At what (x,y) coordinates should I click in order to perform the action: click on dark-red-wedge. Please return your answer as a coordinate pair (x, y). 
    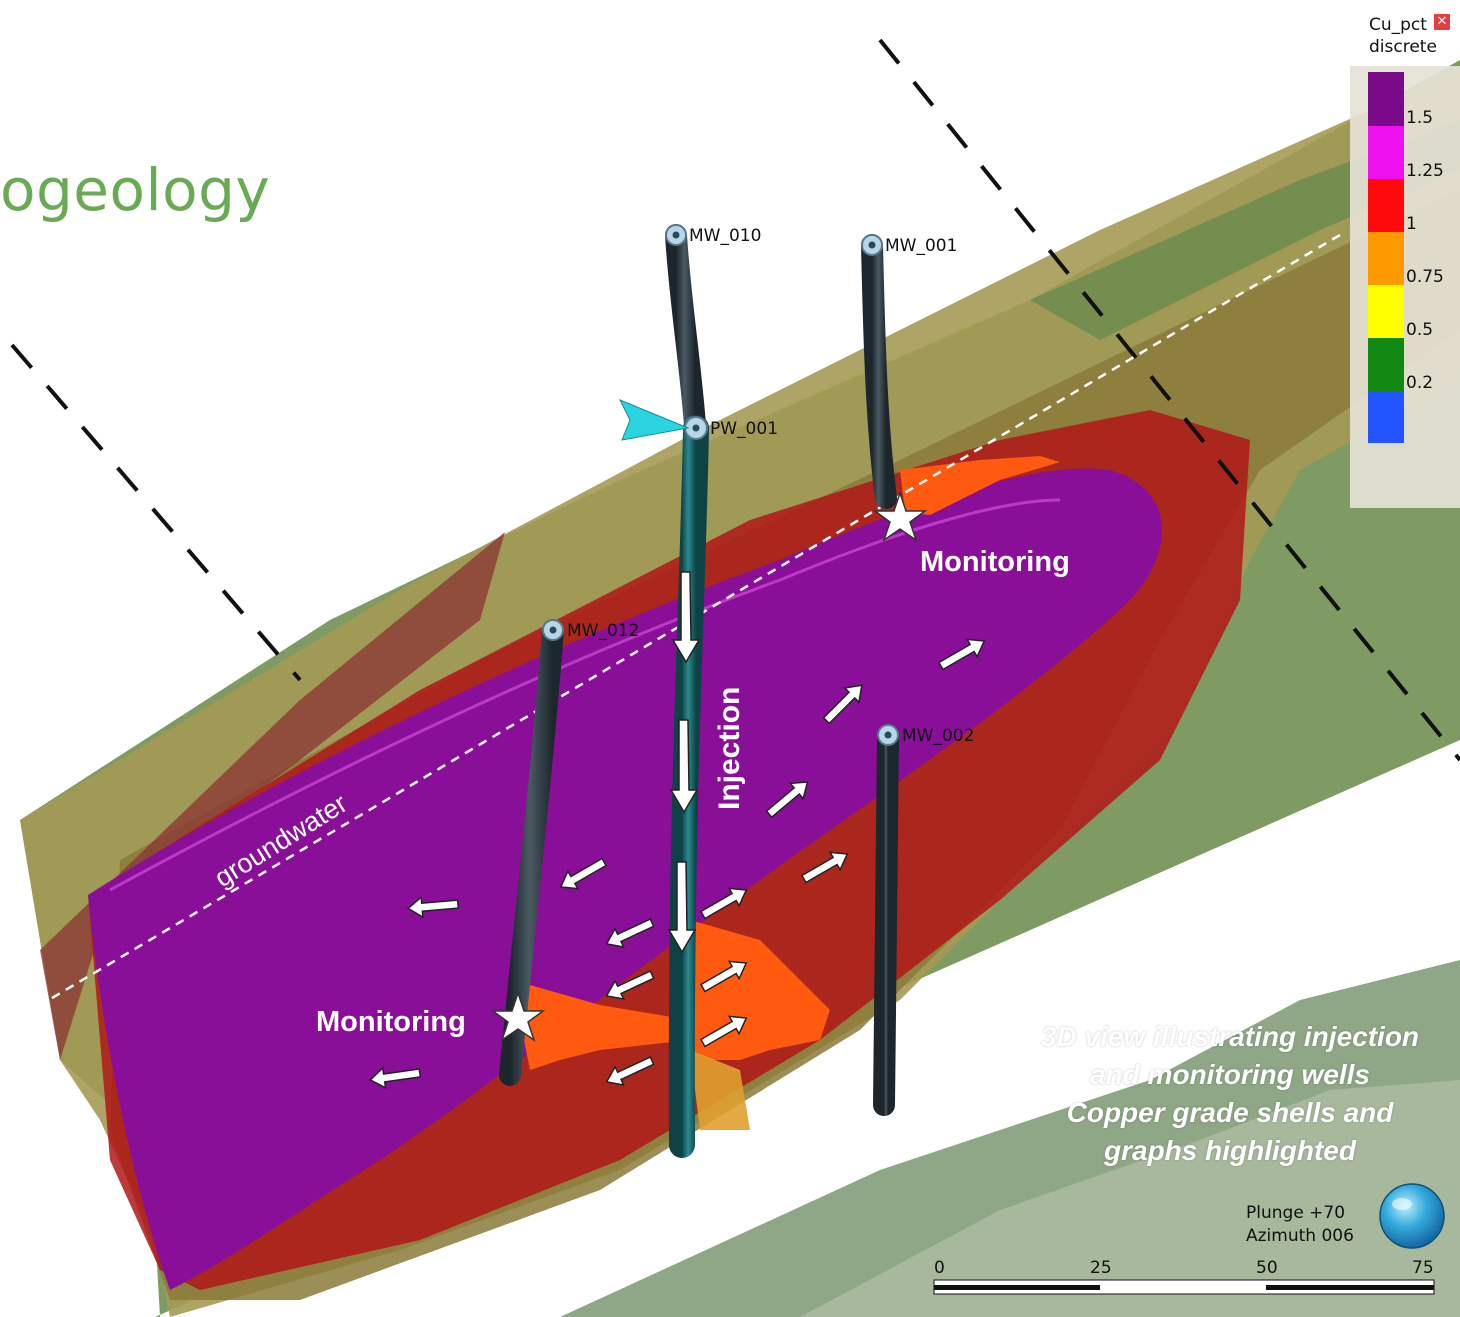
    Looking at the image, I should click on (272, 796).